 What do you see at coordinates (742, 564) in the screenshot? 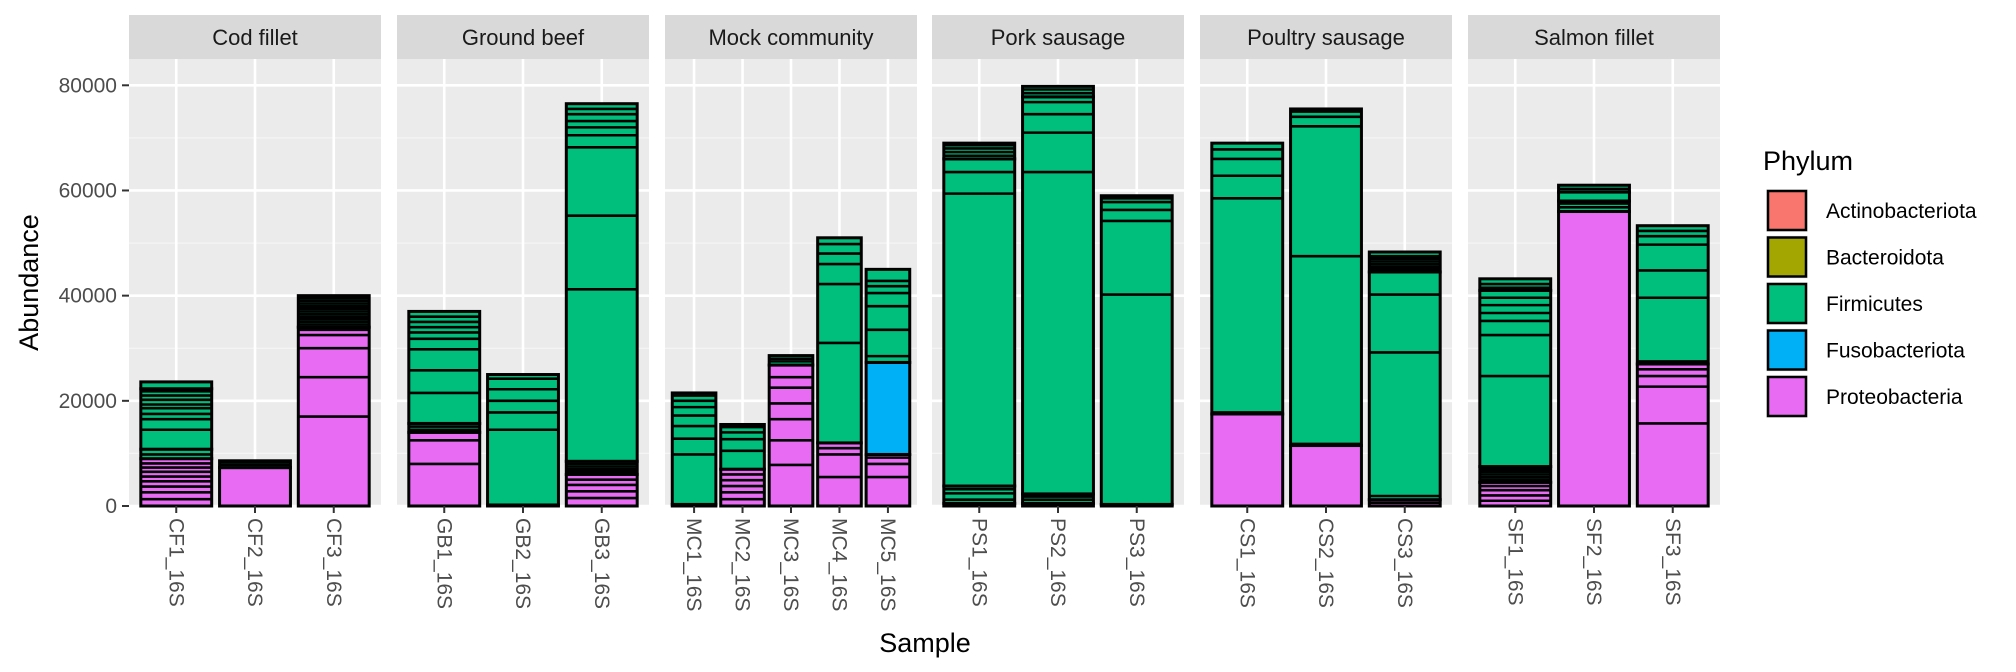
I see `x-tick-label: MC2_16S` at bounding box center [742, 564].